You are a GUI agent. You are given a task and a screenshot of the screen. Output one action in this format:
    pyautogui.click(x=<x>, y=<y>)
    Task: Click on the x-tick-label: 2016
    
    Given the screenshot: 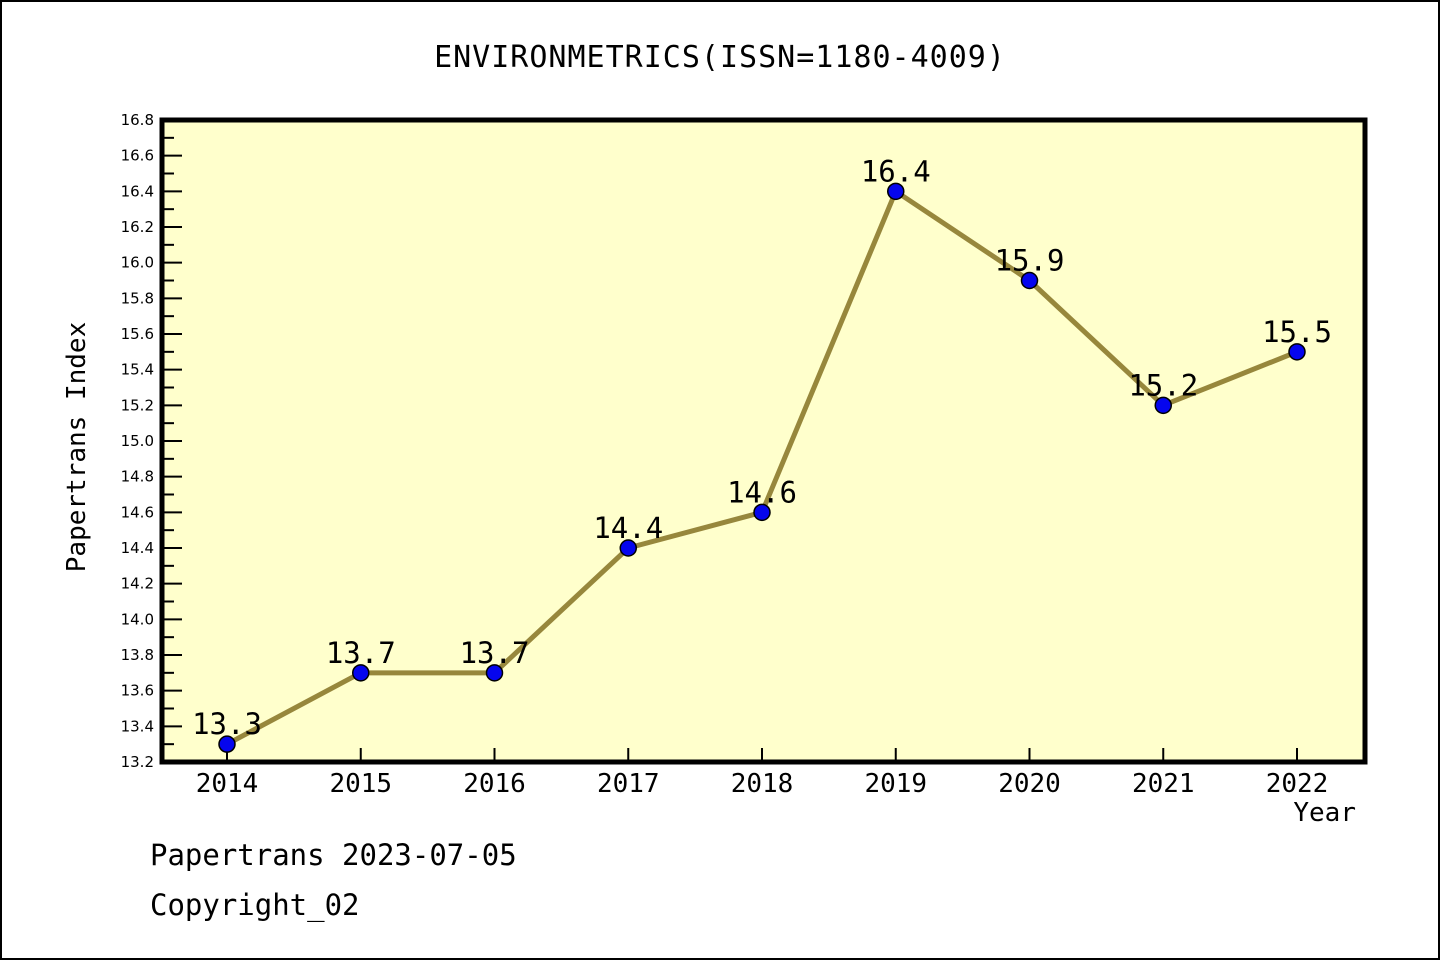 What is the action you would take?
    pyautogui.click(x=494, y=784)
    